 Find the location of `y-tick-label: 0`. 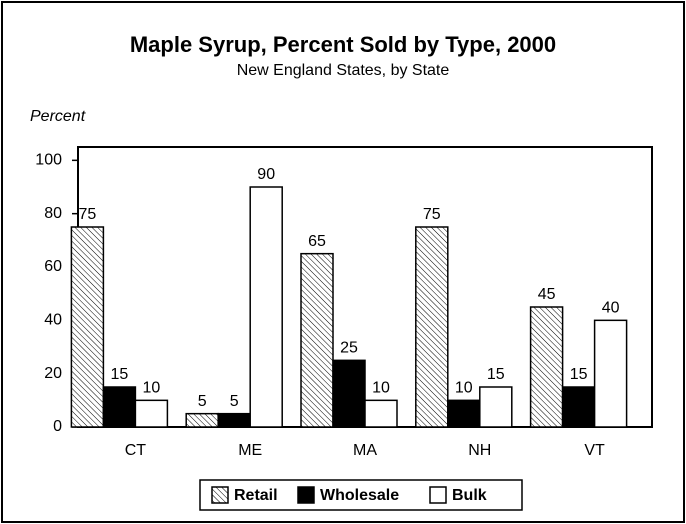

y-tick-label: 0 is located at coordinates (57, 426).